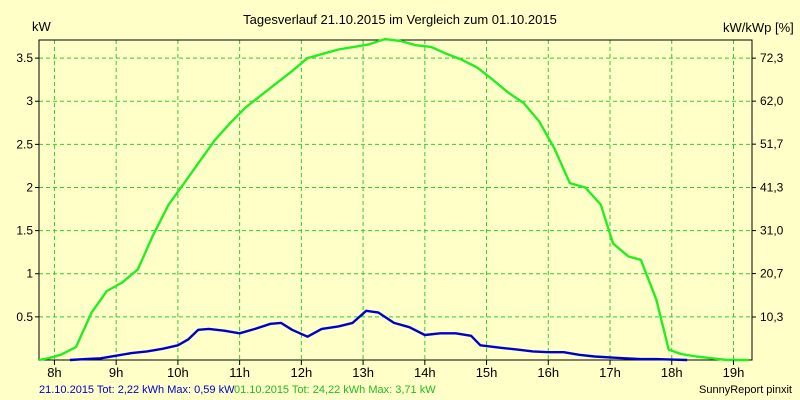 This screenshot has height=400, width=800. Describe the element at coordinates (672, 372) in the screenshot. I see `x-tick-label: 18h` at that location.